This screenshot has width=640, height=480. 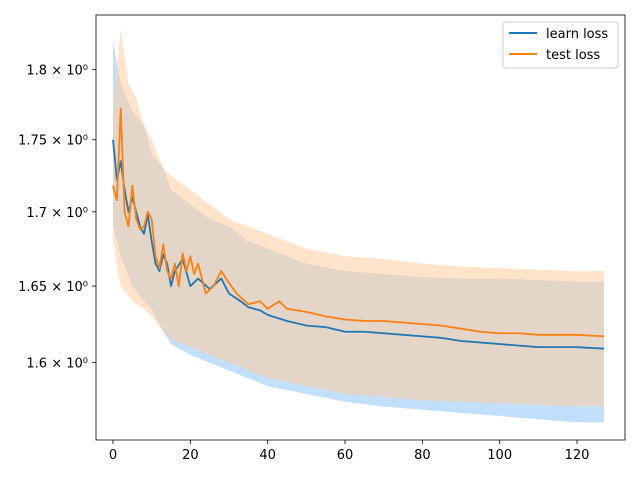 What do you see at coordinates (57, 364) in the screenshot?
I see `y-tick-label: 1.6 × 10⁰` at bounding box center [57, 364].